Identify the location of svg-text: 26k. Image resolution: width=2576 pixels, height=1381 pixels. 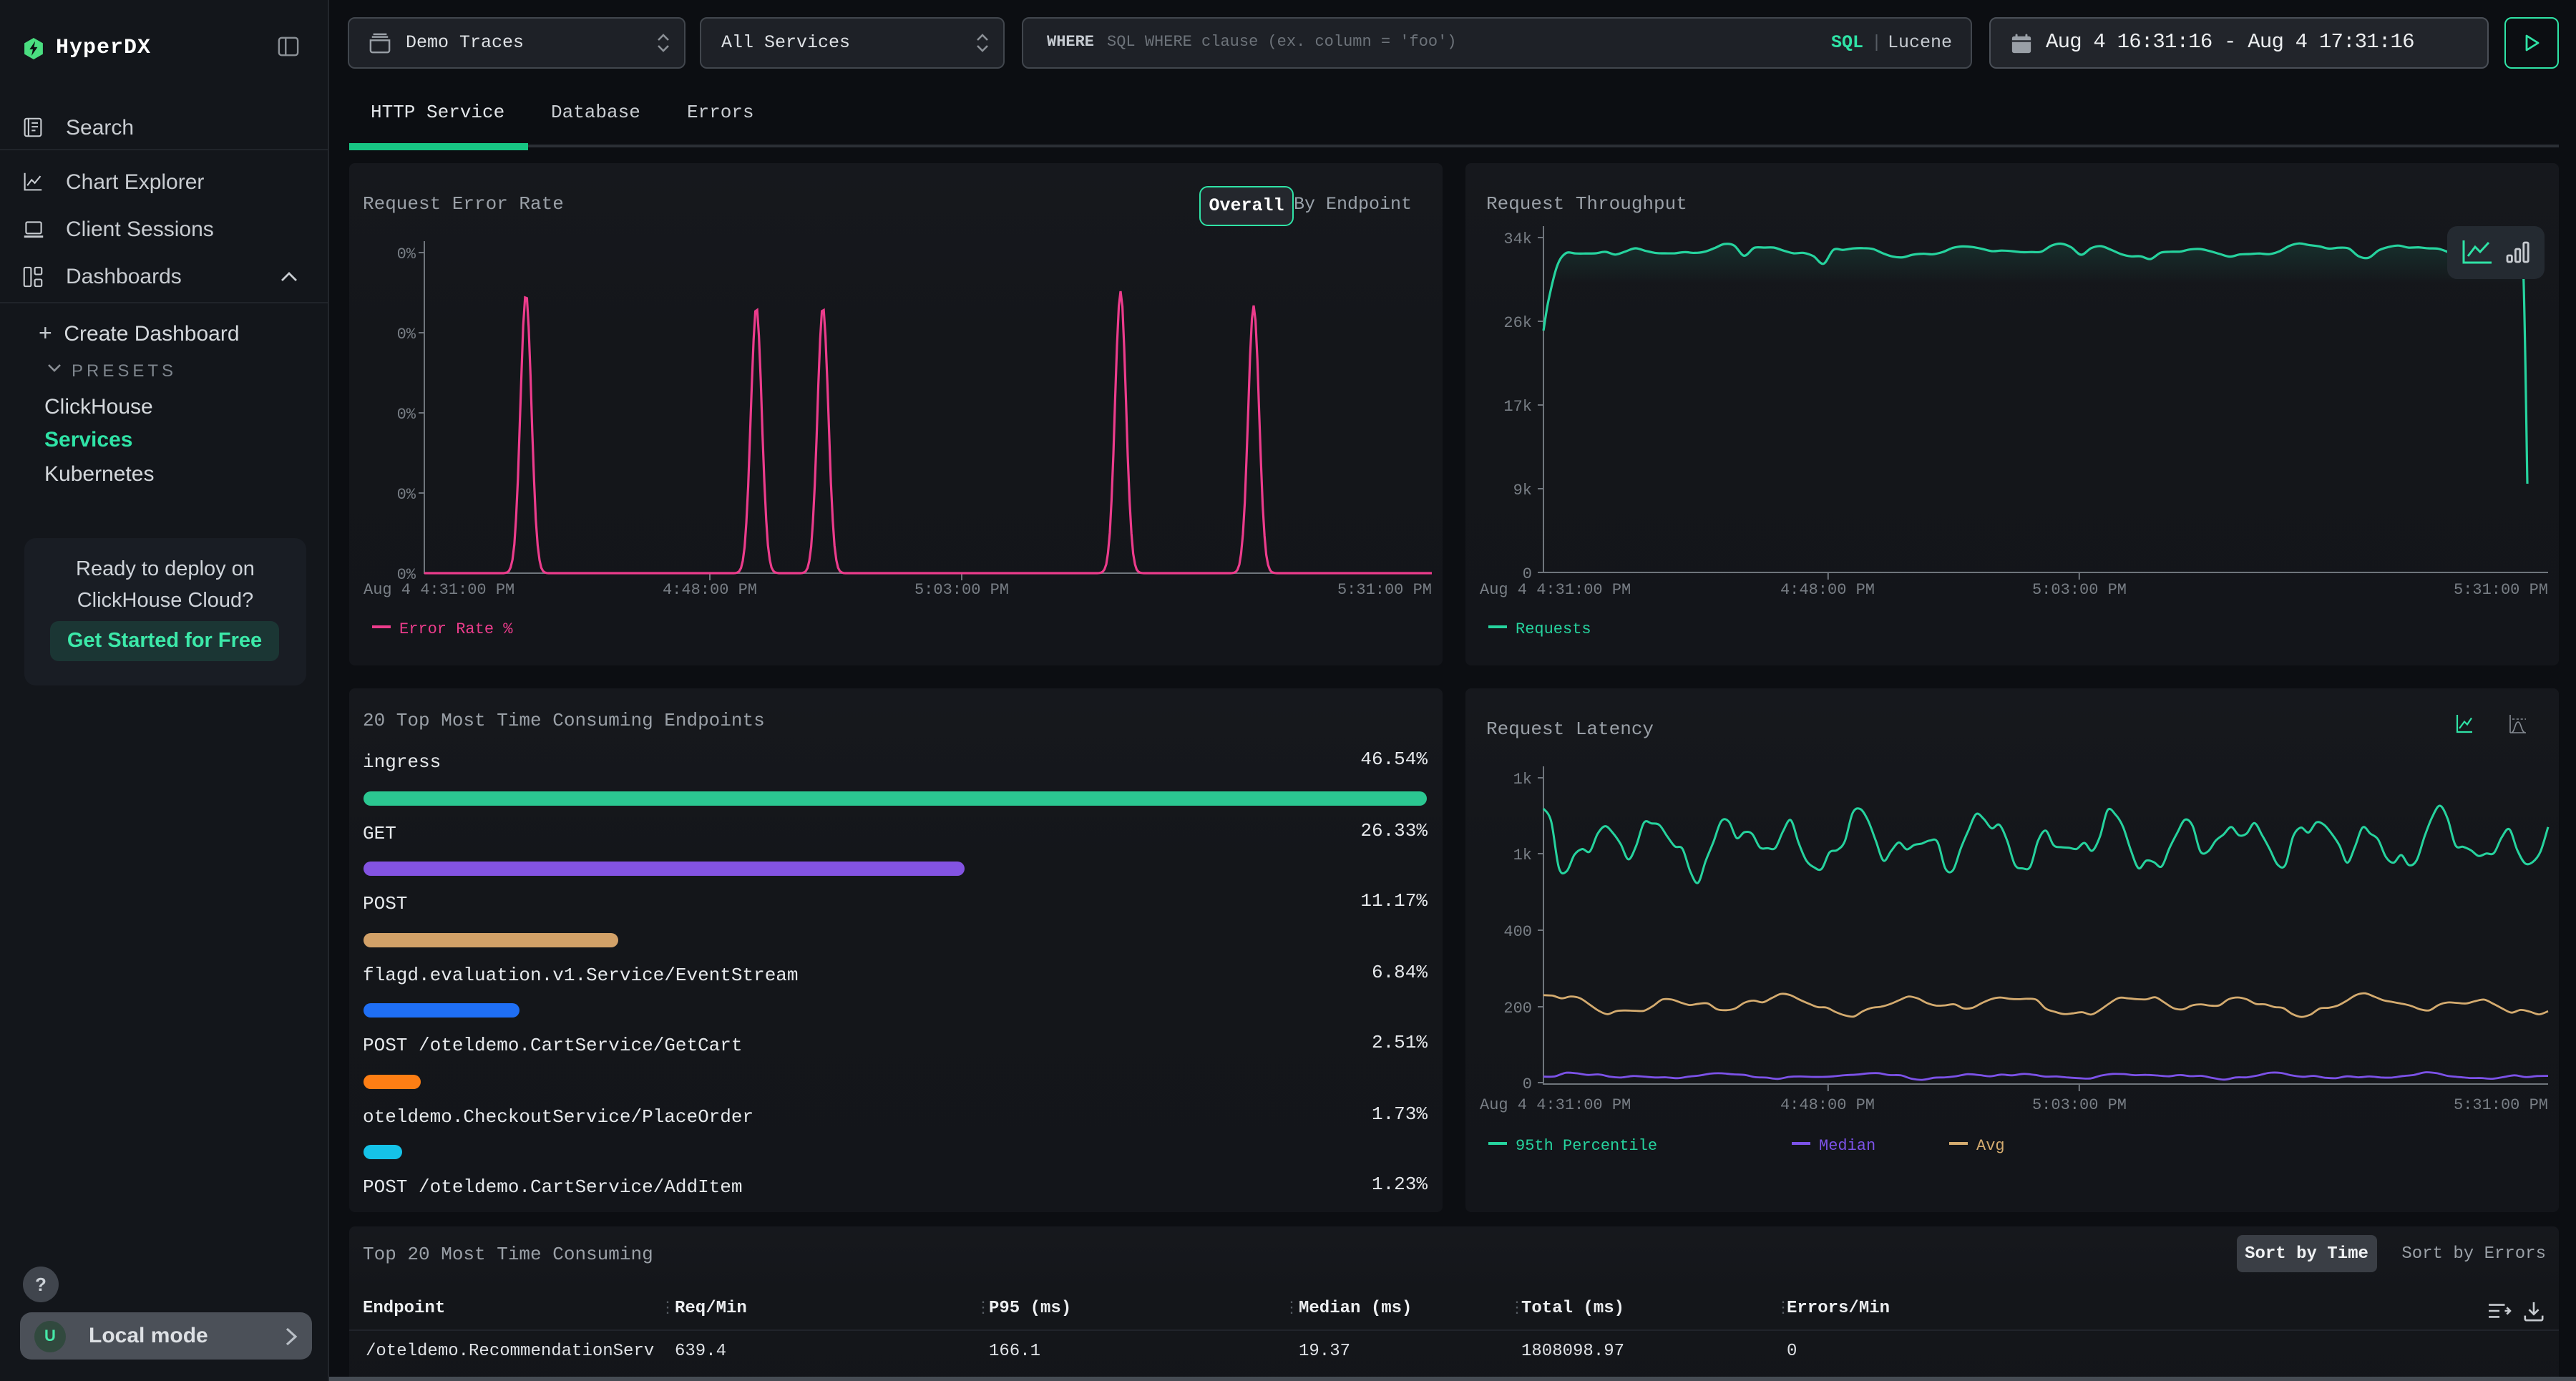
(1517, 322).